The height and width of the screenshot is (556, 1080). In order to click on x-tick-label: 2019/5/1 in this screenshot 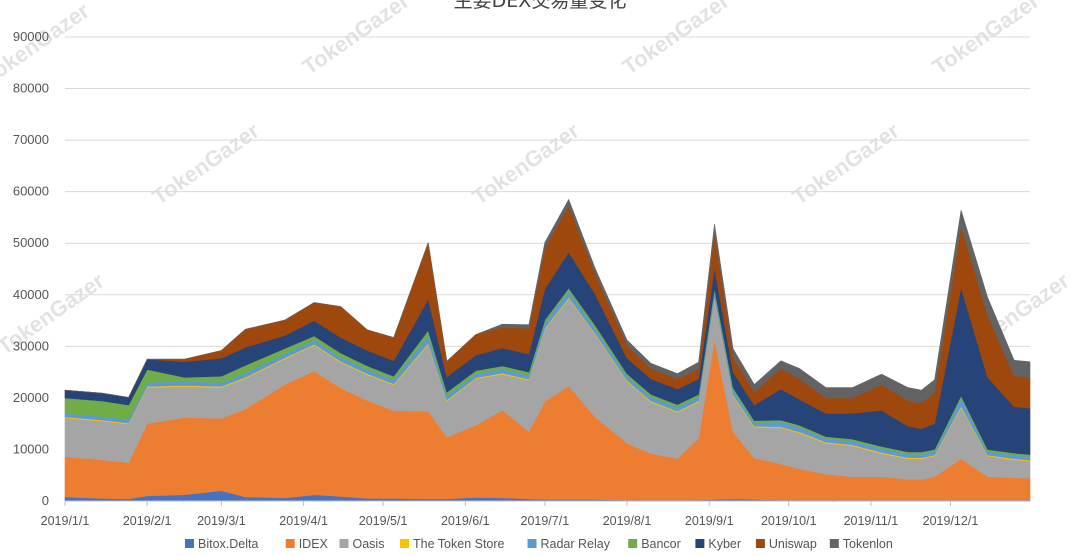, I will do `click(383, 521)`.